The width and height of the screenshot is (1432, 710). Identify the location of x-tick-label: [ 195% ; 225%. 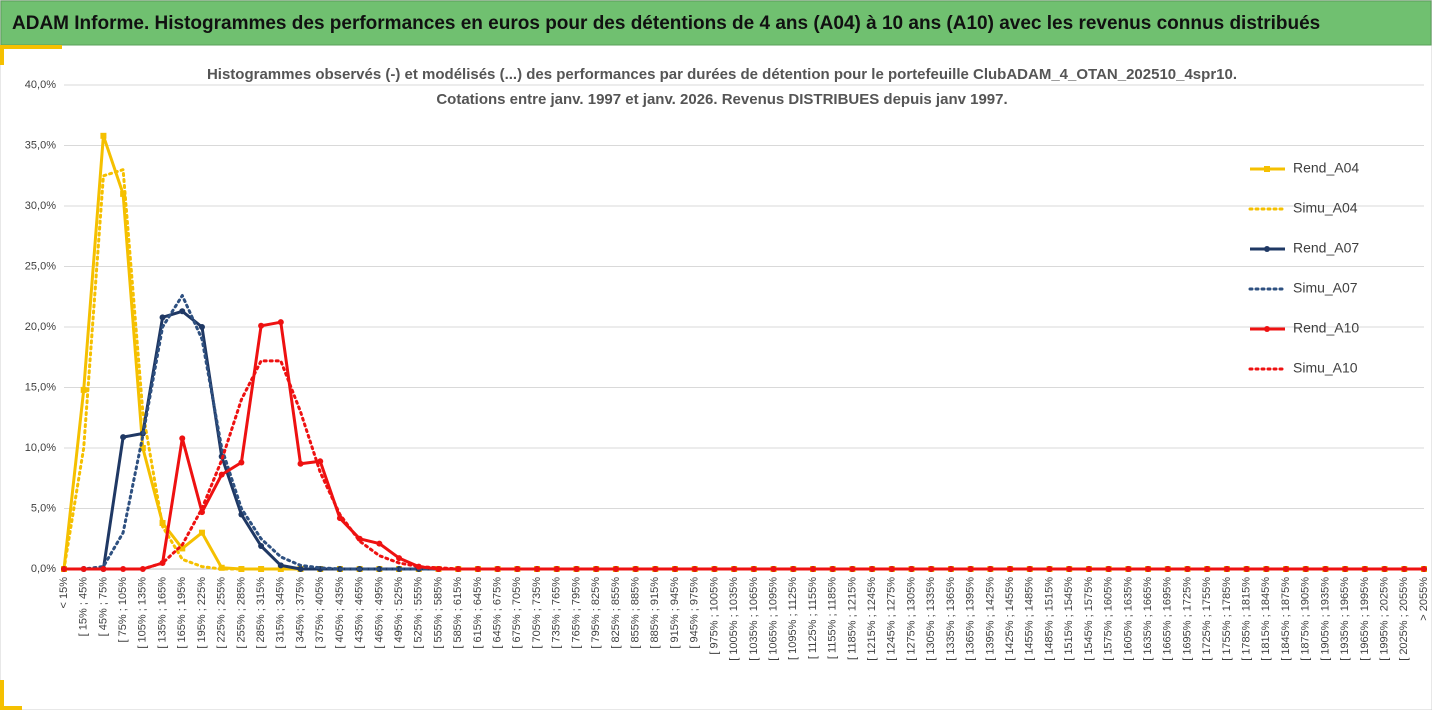
(202, 613).